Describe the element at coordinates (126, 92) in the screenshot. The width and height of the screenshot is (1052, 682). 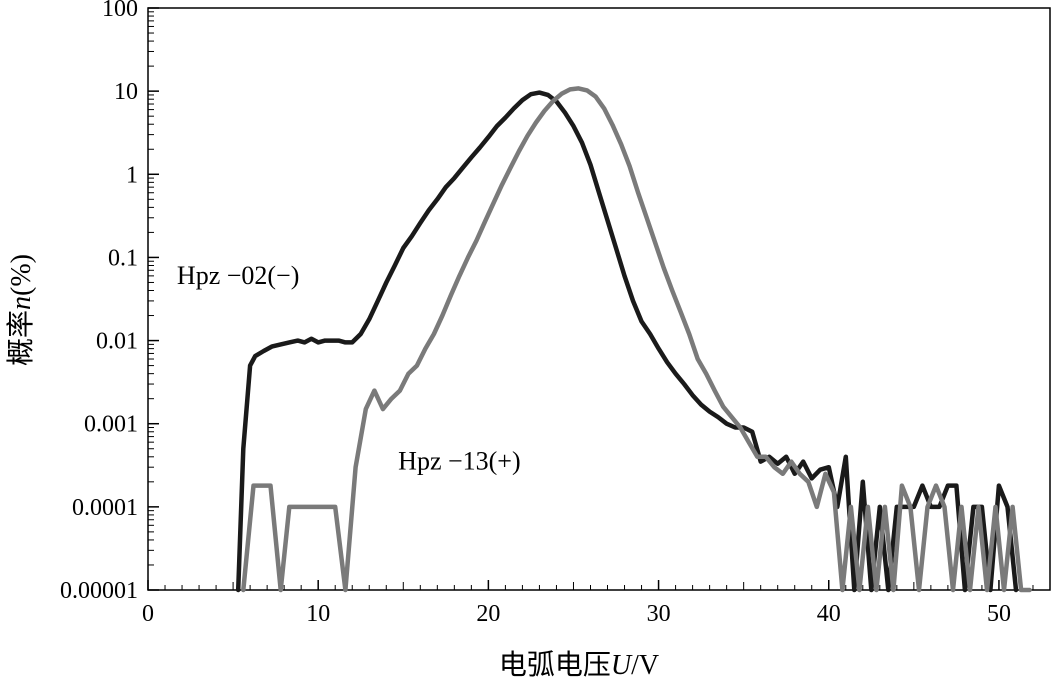
I see `y-tick-label: 10` at that location.